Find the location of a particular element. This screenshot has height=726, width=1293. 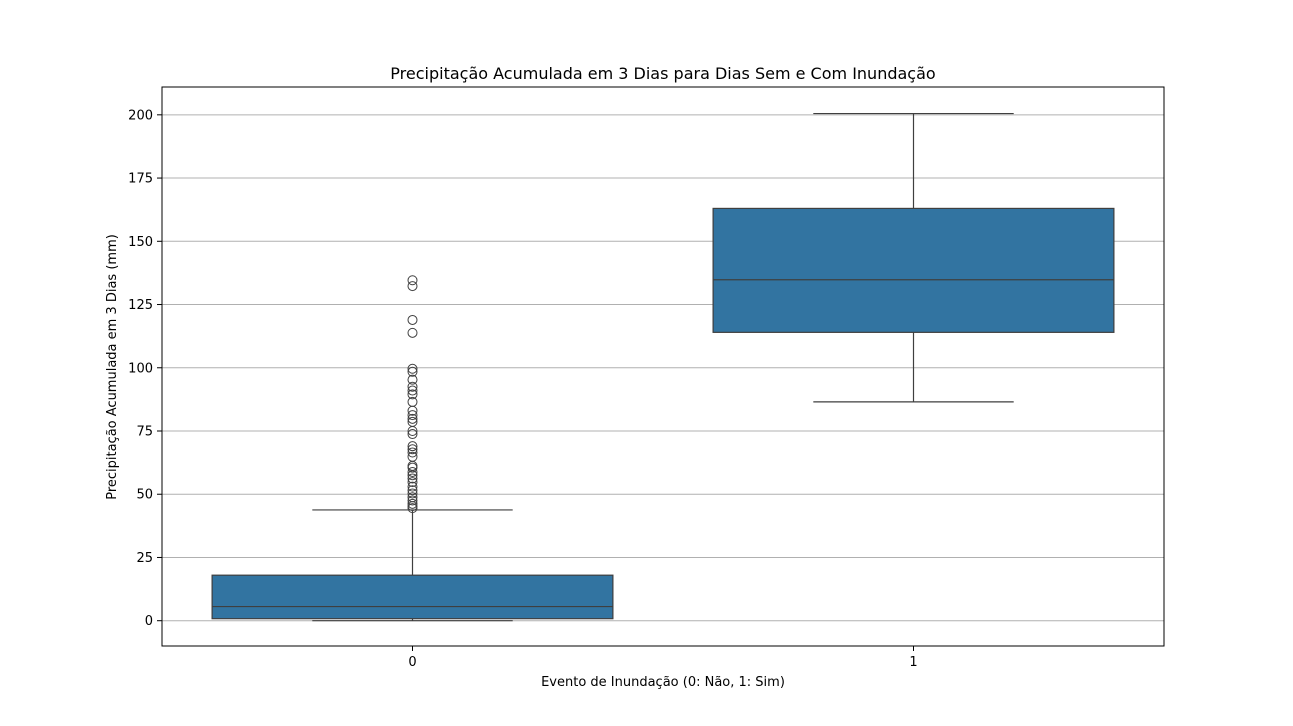

y-axis-ticks: 0 25 50 75 100 125 150 175 200 is located at coordinates (145, 368).